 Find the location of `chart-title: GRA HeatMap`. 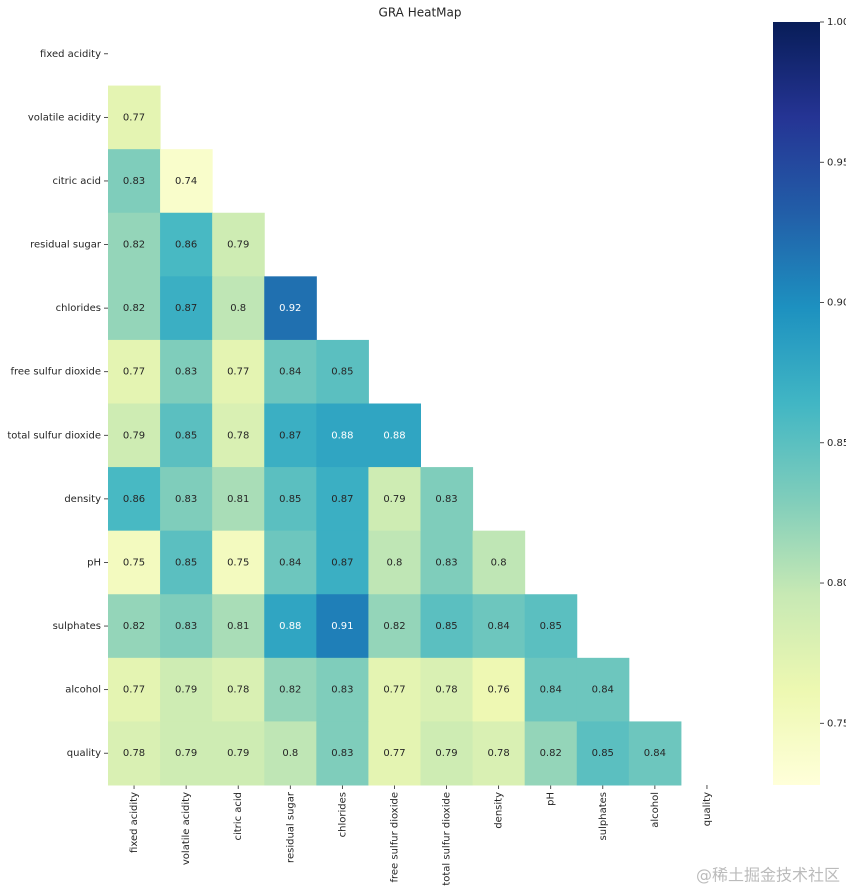

chart-title: GRA HeatMap is located at coordinates (420, 13).